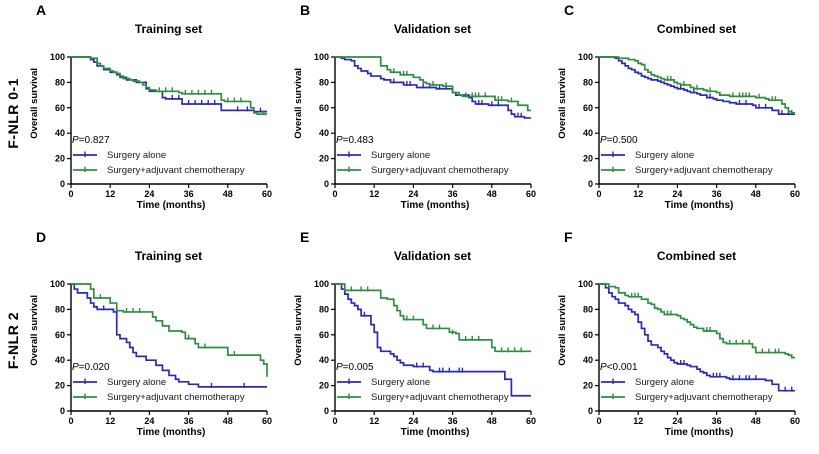 This screenshot has height=454, width=819. Describe the element at coordinates (13, 340) in the screenshot. I see `row-label-text: F-NLR 2` at that location.